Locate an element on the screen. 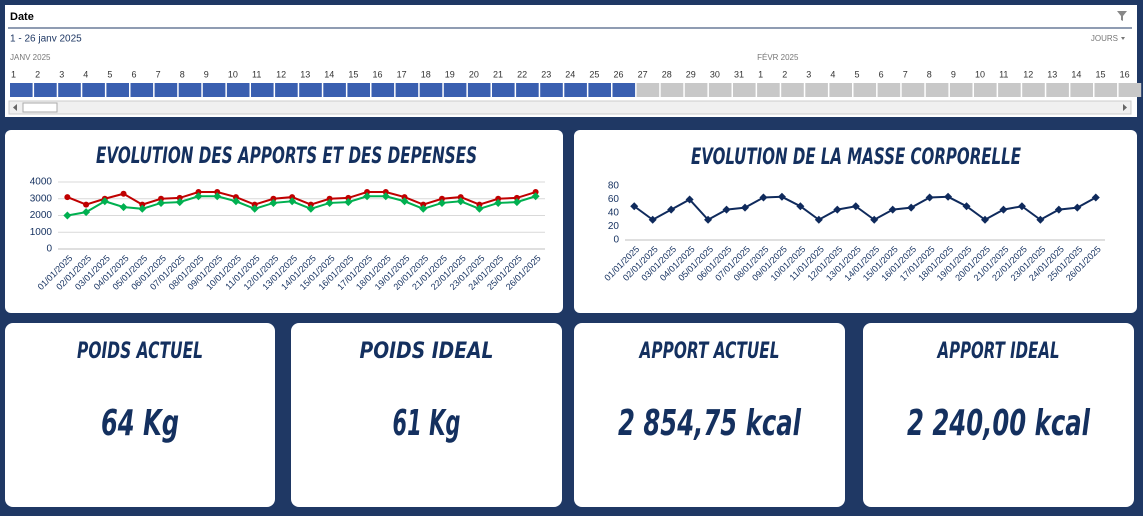 The width and height of the screenshot is (1143, 516). y-tick-label: 4000 is located at coordinates (41, 182).